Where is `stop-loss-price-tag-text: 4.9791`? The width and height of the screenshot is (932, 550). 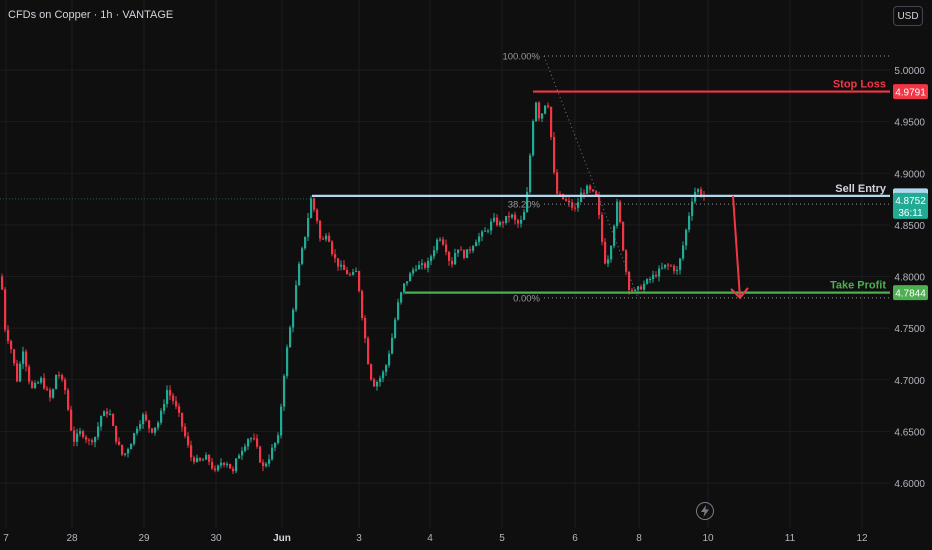 stop-loss-price-tag-text: 4.9791 is located at coordinates (910, 93).